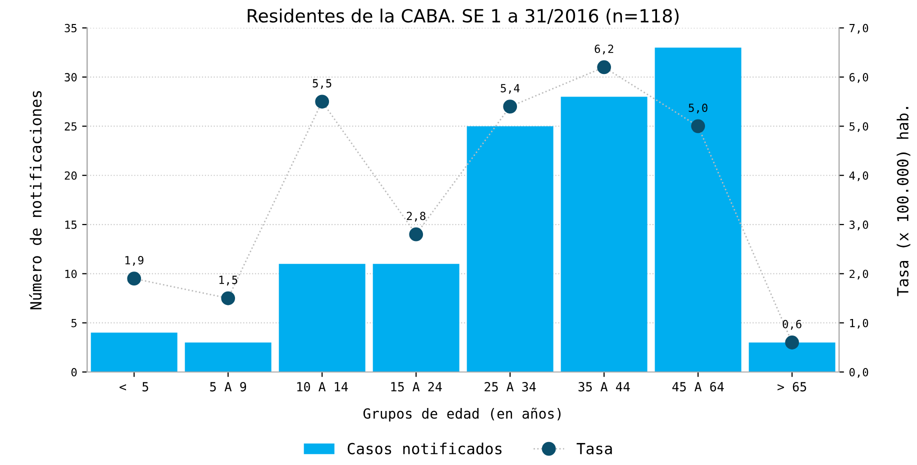 This screenshot has height=465, width=917. I want to click on y2-tick-label: 6,0, so click(859, 78).